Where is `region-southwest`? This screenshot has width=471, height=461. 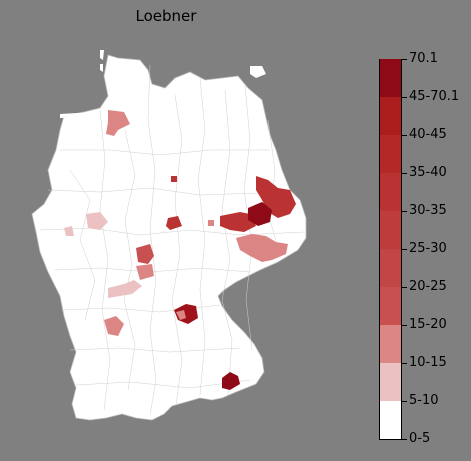
region-southwest is located at coordinates (114, 326).